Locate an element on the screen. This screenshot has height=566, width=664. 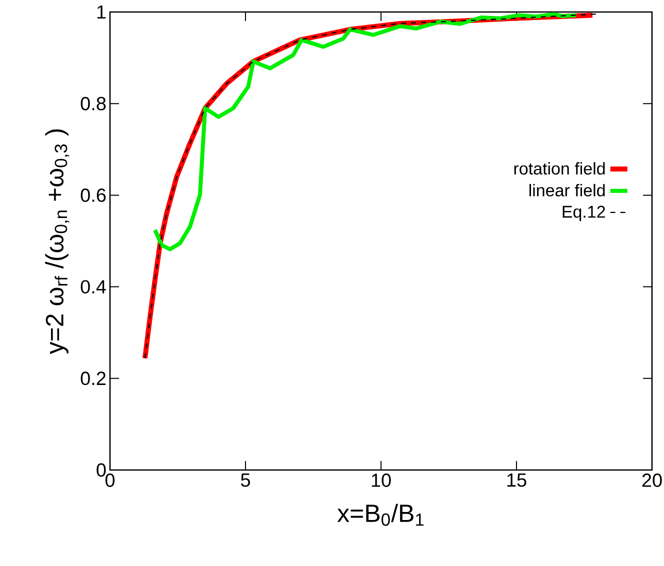
y-tick-label: 0.6 is located at coordinates (93, 195).